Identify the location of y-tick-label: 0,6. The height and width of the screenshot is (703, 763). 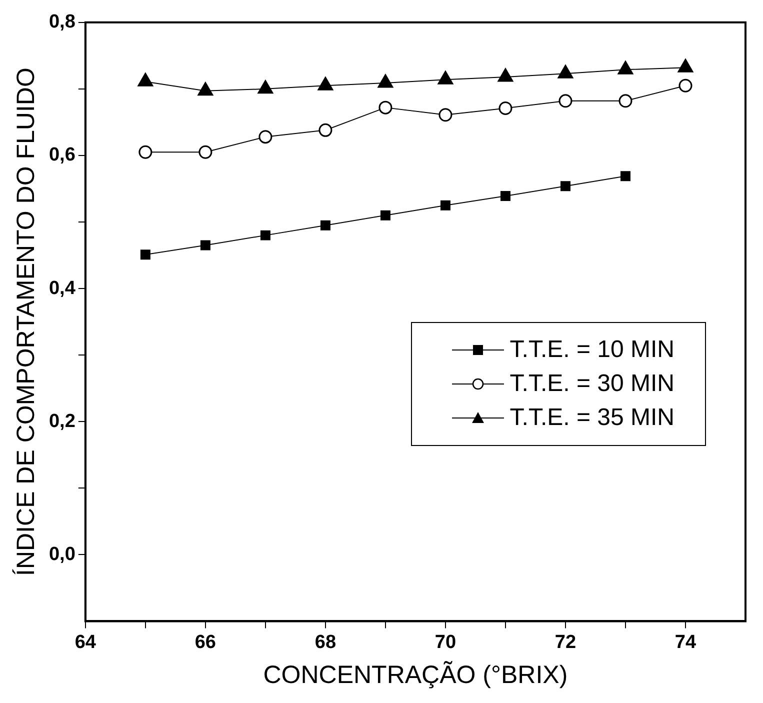
(62, 155).